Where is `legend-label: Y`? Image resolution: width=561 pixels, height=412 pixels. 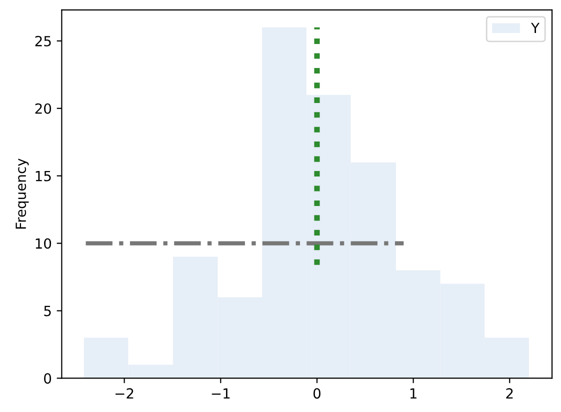 legend-label: Y is located at coordinates (535, 27).